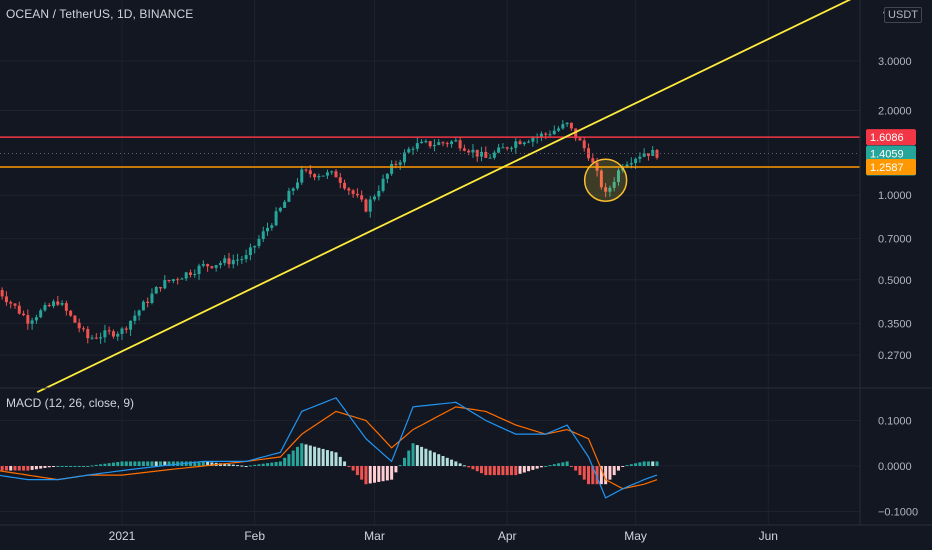 This screenshot has height=550, width=932. What do you see at coordinates (903, 15) in the screenshot?
I see `currency-label: USDT` at bounding box center [903, 15].